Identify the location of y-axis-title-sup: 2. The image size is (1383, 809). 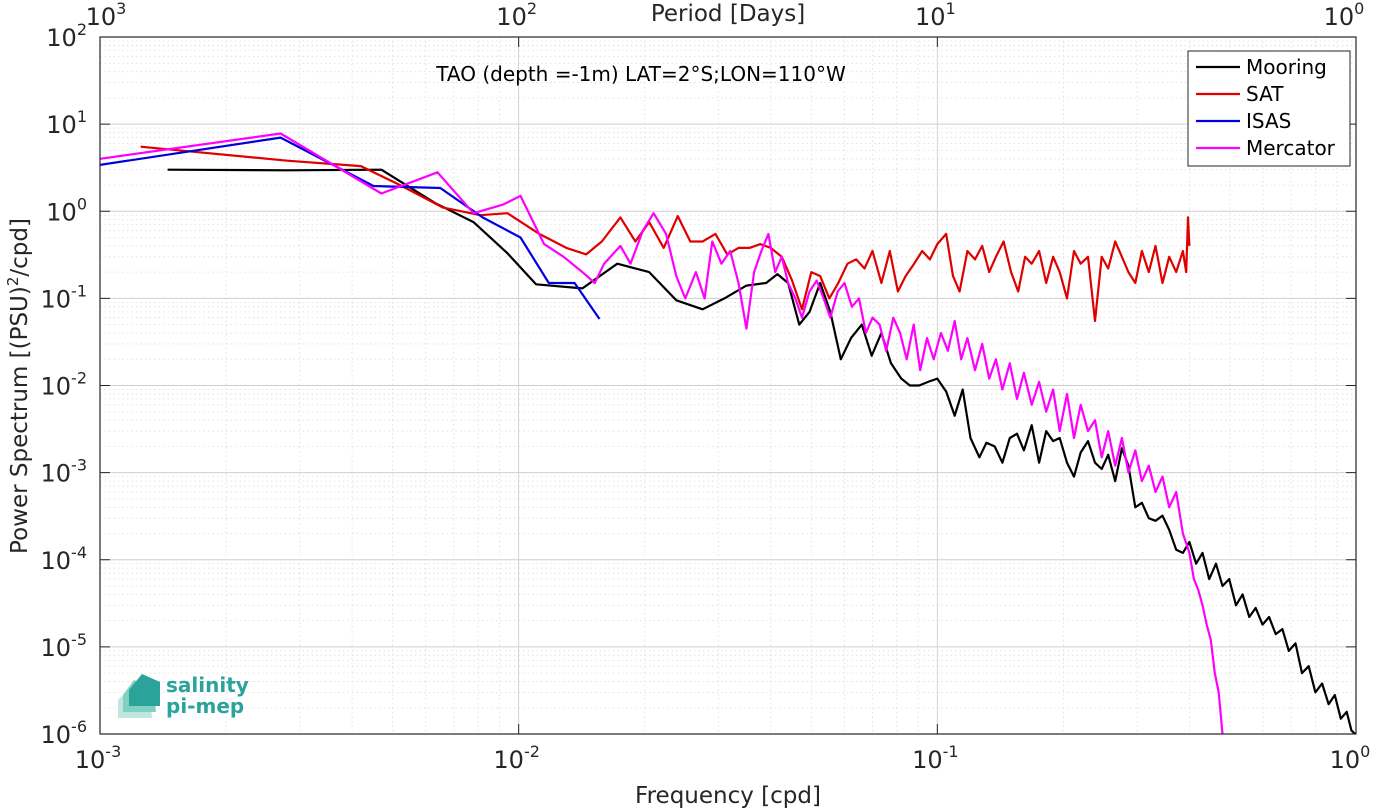
(13, 282).